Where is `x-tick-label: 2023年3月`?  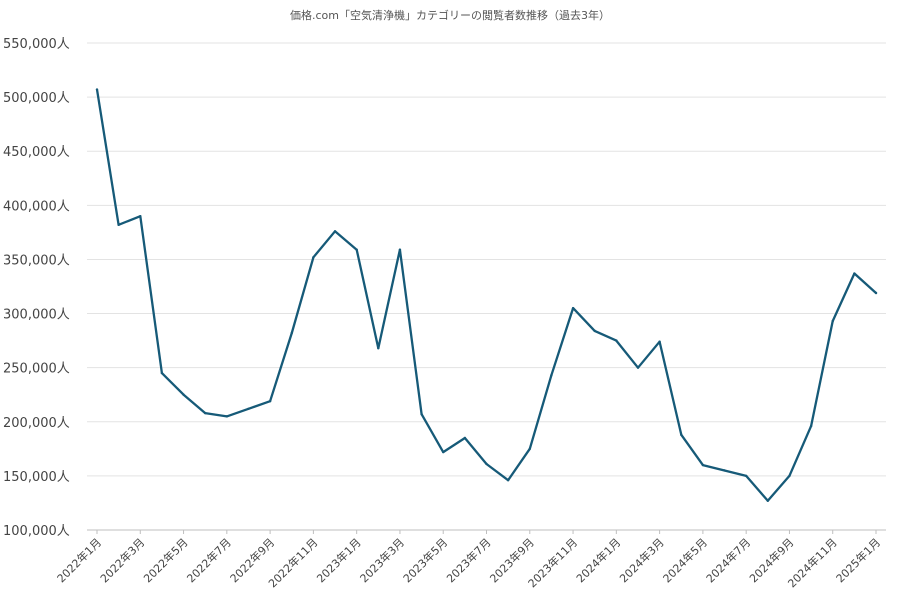
x-tick-label: 2023年3月 is located at coordinates (382, 560).